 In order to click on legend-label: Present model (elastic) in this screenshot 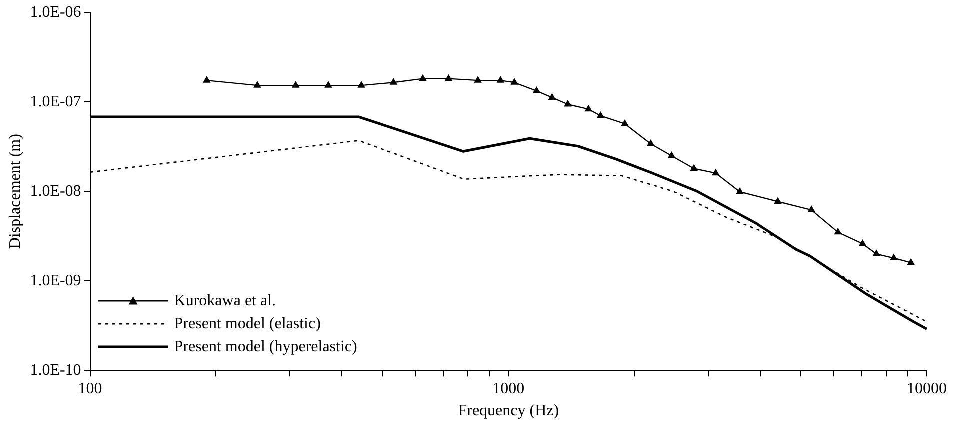, I will do `click(247, 323)`.